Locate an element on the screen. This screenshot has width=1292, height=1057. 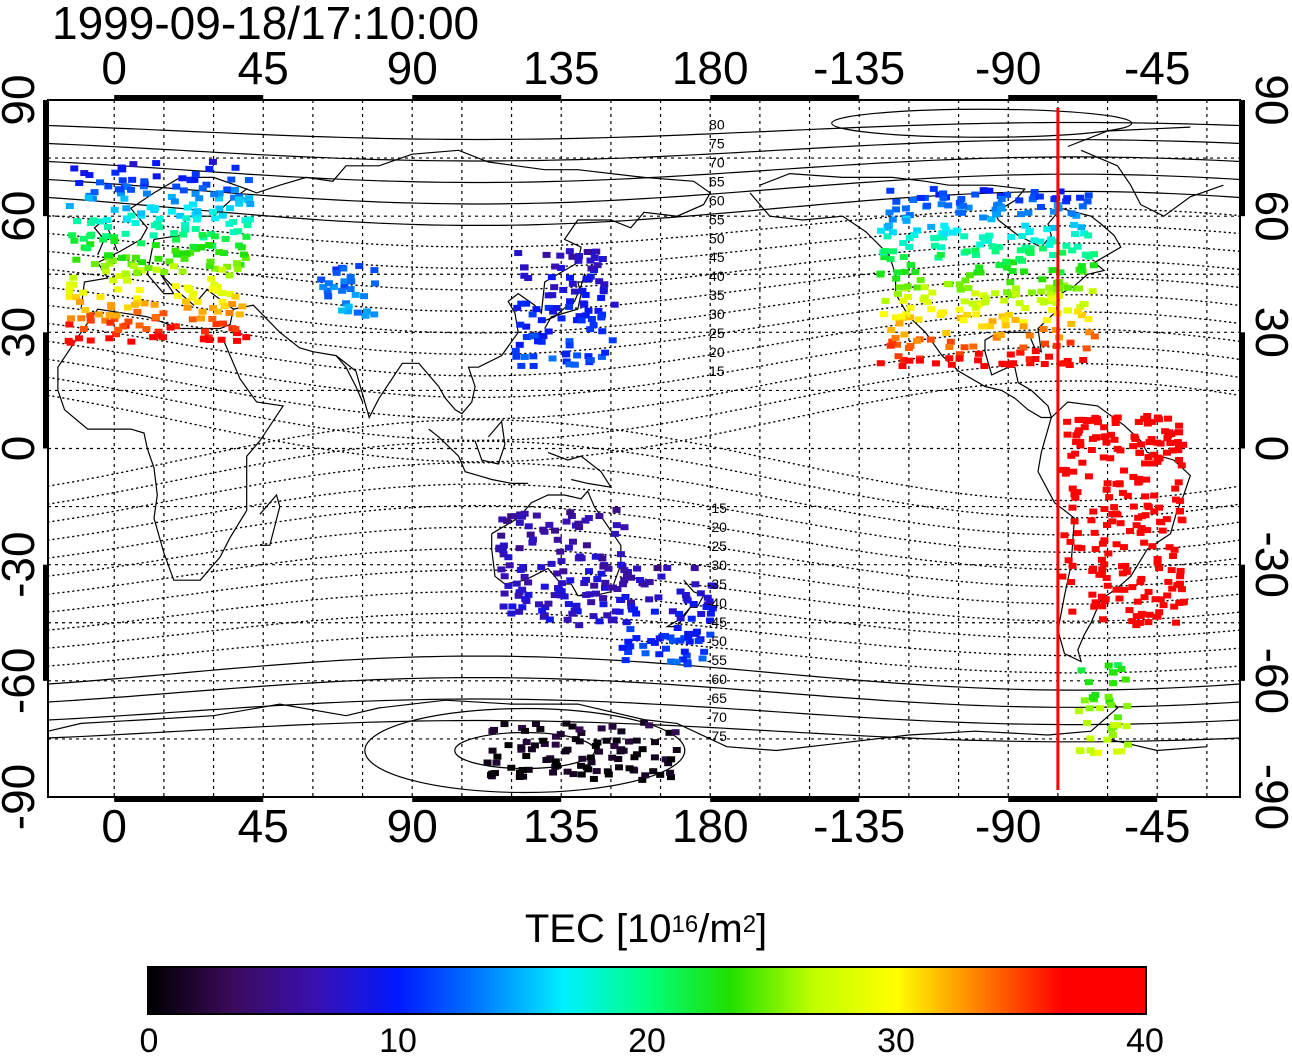
lon-tick-label: 90 is located at coordinates (412, 68).